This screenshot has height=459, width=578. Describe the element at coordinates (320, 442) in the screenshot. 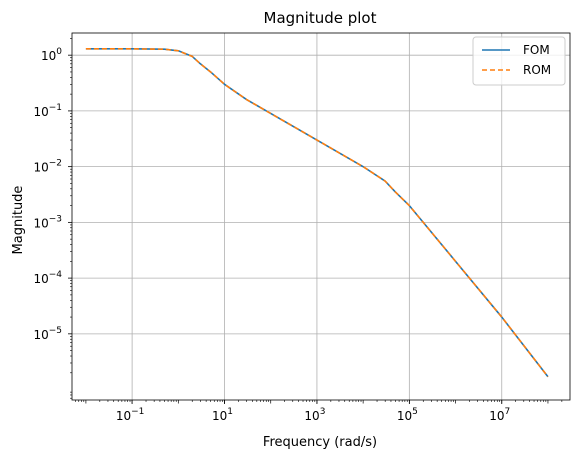

I see `x-axis-label: Frequency (rad/s)` at that location.